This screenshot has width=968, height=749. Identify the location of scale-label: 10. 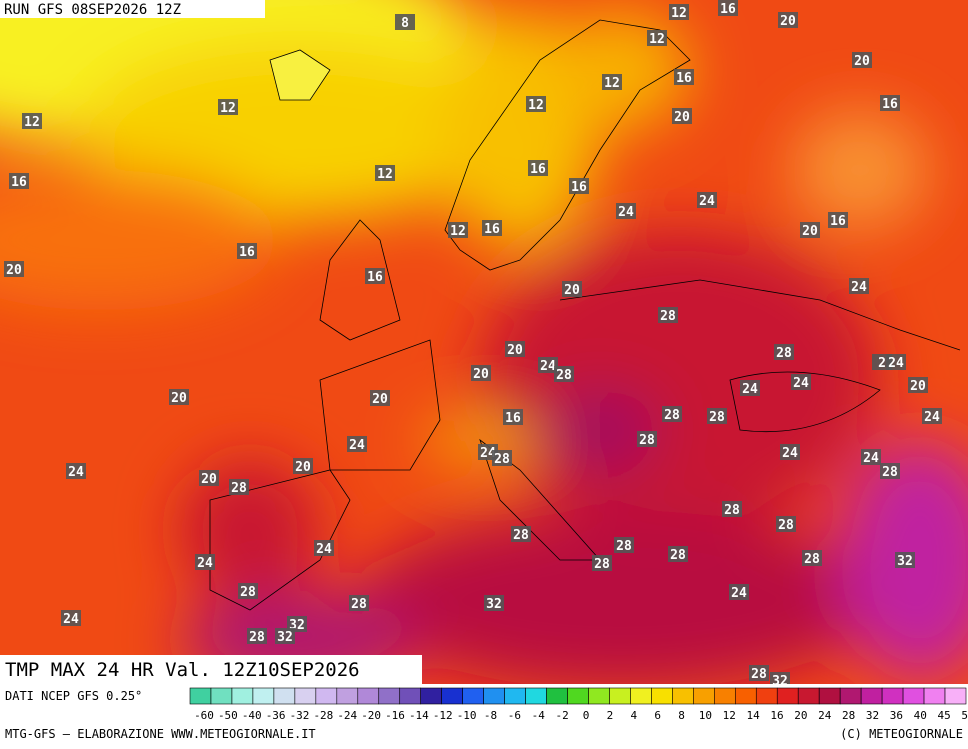
(705, 715).